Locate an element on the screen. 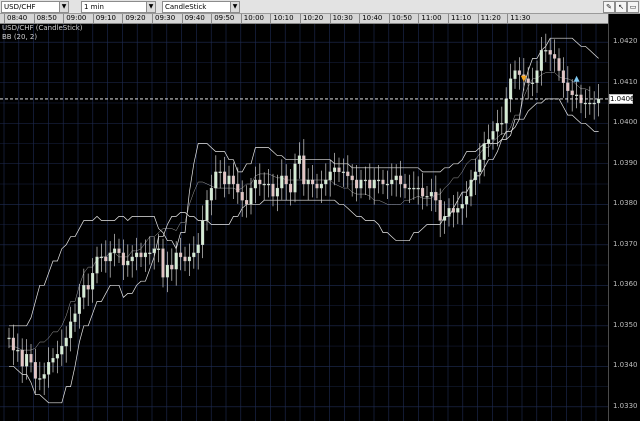 Image resolution: width=640 pixels, height=421 pixels. chevron-down-icon: ▼ is located at coordinates (234, 7).